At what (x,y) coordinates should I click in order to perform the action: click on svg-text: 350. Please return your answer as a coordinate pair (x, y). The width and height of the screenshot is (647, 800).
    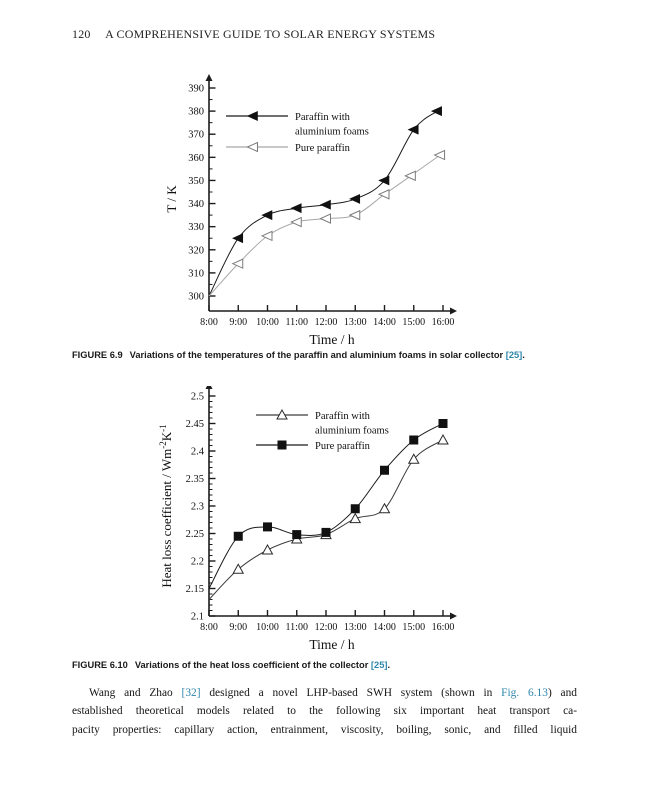
    Looking at the image, I should click on (196, 181).